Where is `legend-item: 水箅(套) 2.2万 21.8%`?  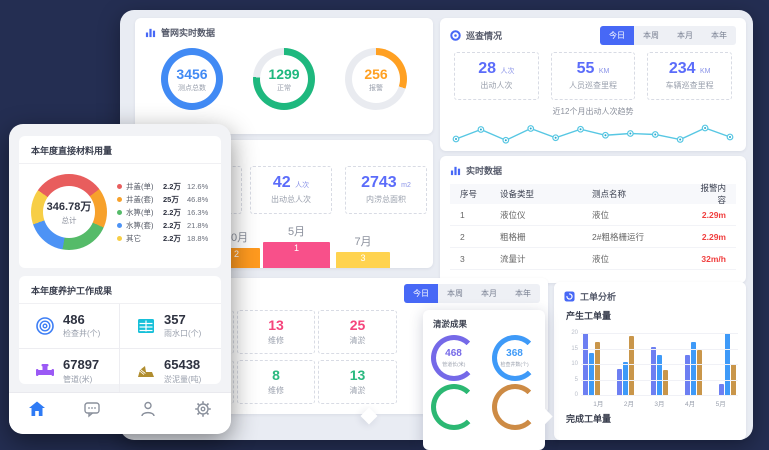 legend-item: 水箅(套) 2.2万 21.8% is located at coordinates (165, 225).